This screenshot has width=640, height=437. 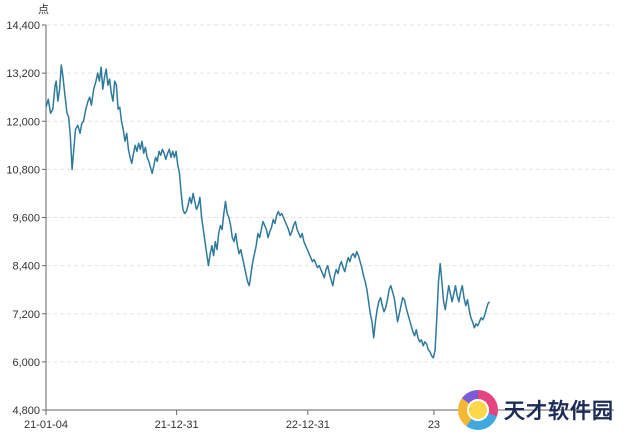 I want to click on y-tick-label: 14,400, so click(x=23, y=26).